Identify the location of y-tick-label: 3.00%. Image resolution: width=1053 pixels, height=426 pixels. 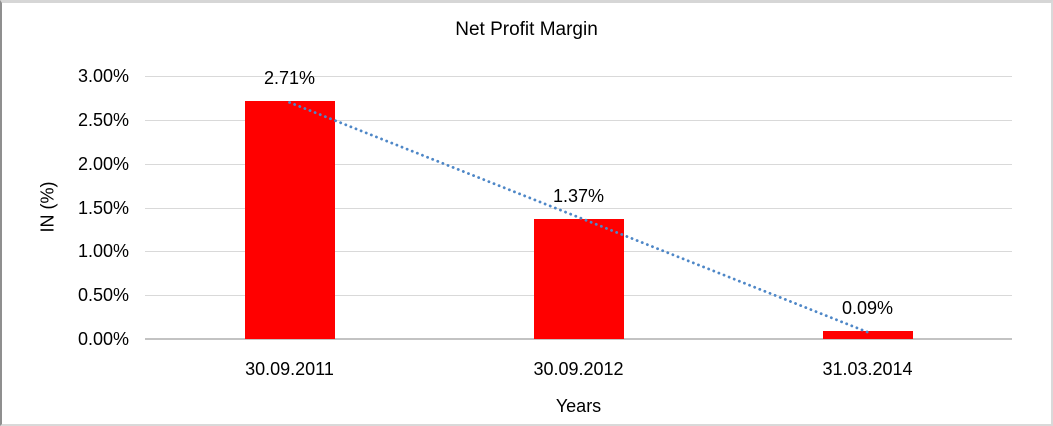
(103, 76).